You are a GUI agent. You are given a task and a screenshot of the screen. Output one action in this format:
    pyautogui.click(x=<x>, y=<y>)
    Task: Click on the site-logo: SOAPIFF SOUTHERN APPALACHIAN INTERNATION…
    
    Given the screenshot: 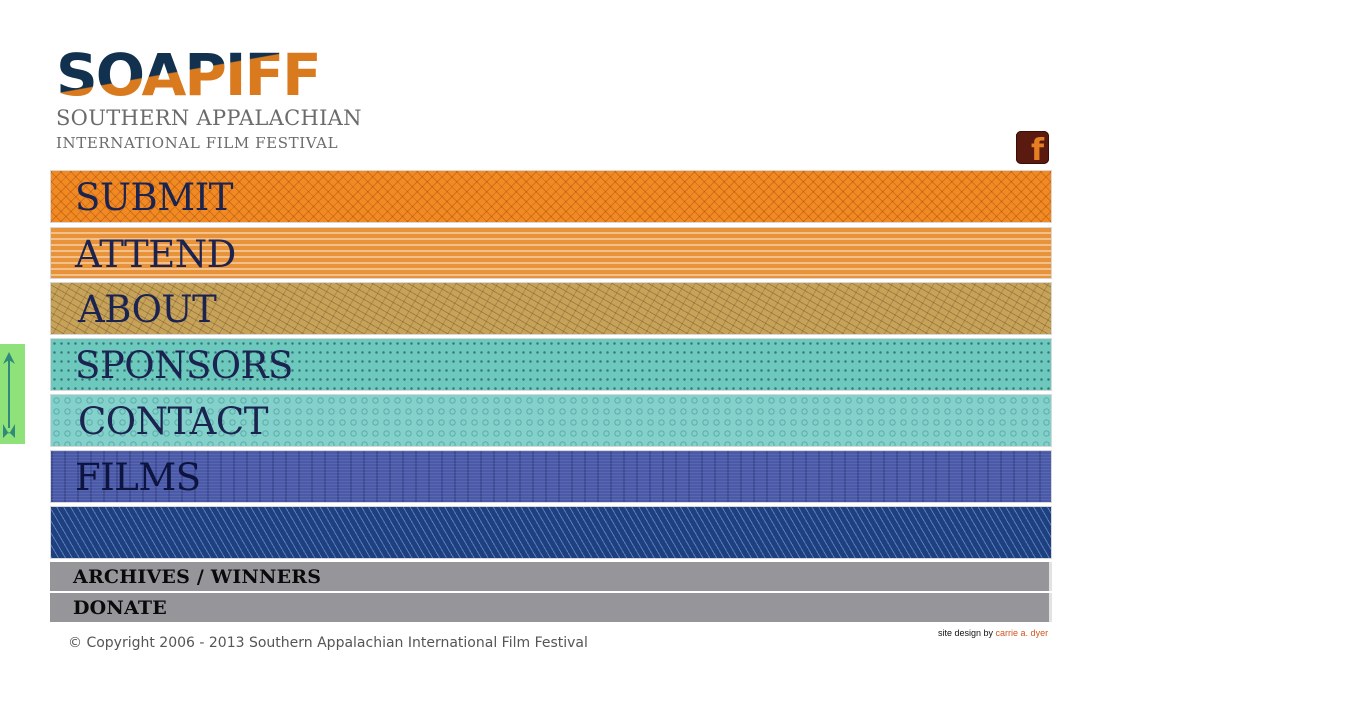 What is the action you would take?
    pyautogui.click(x=209, y=101)
    